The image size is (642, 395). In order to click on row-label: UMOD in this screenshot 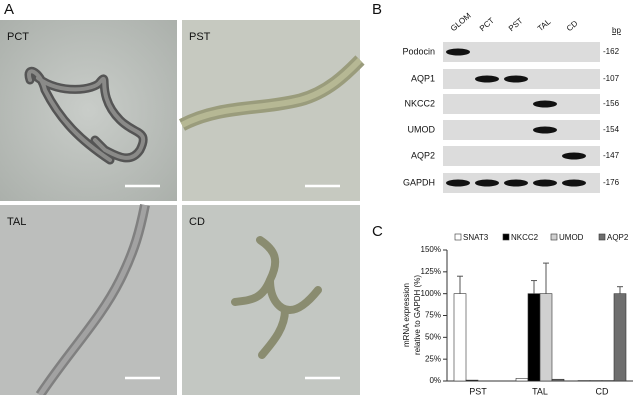, I will do `click(422, 129)`.